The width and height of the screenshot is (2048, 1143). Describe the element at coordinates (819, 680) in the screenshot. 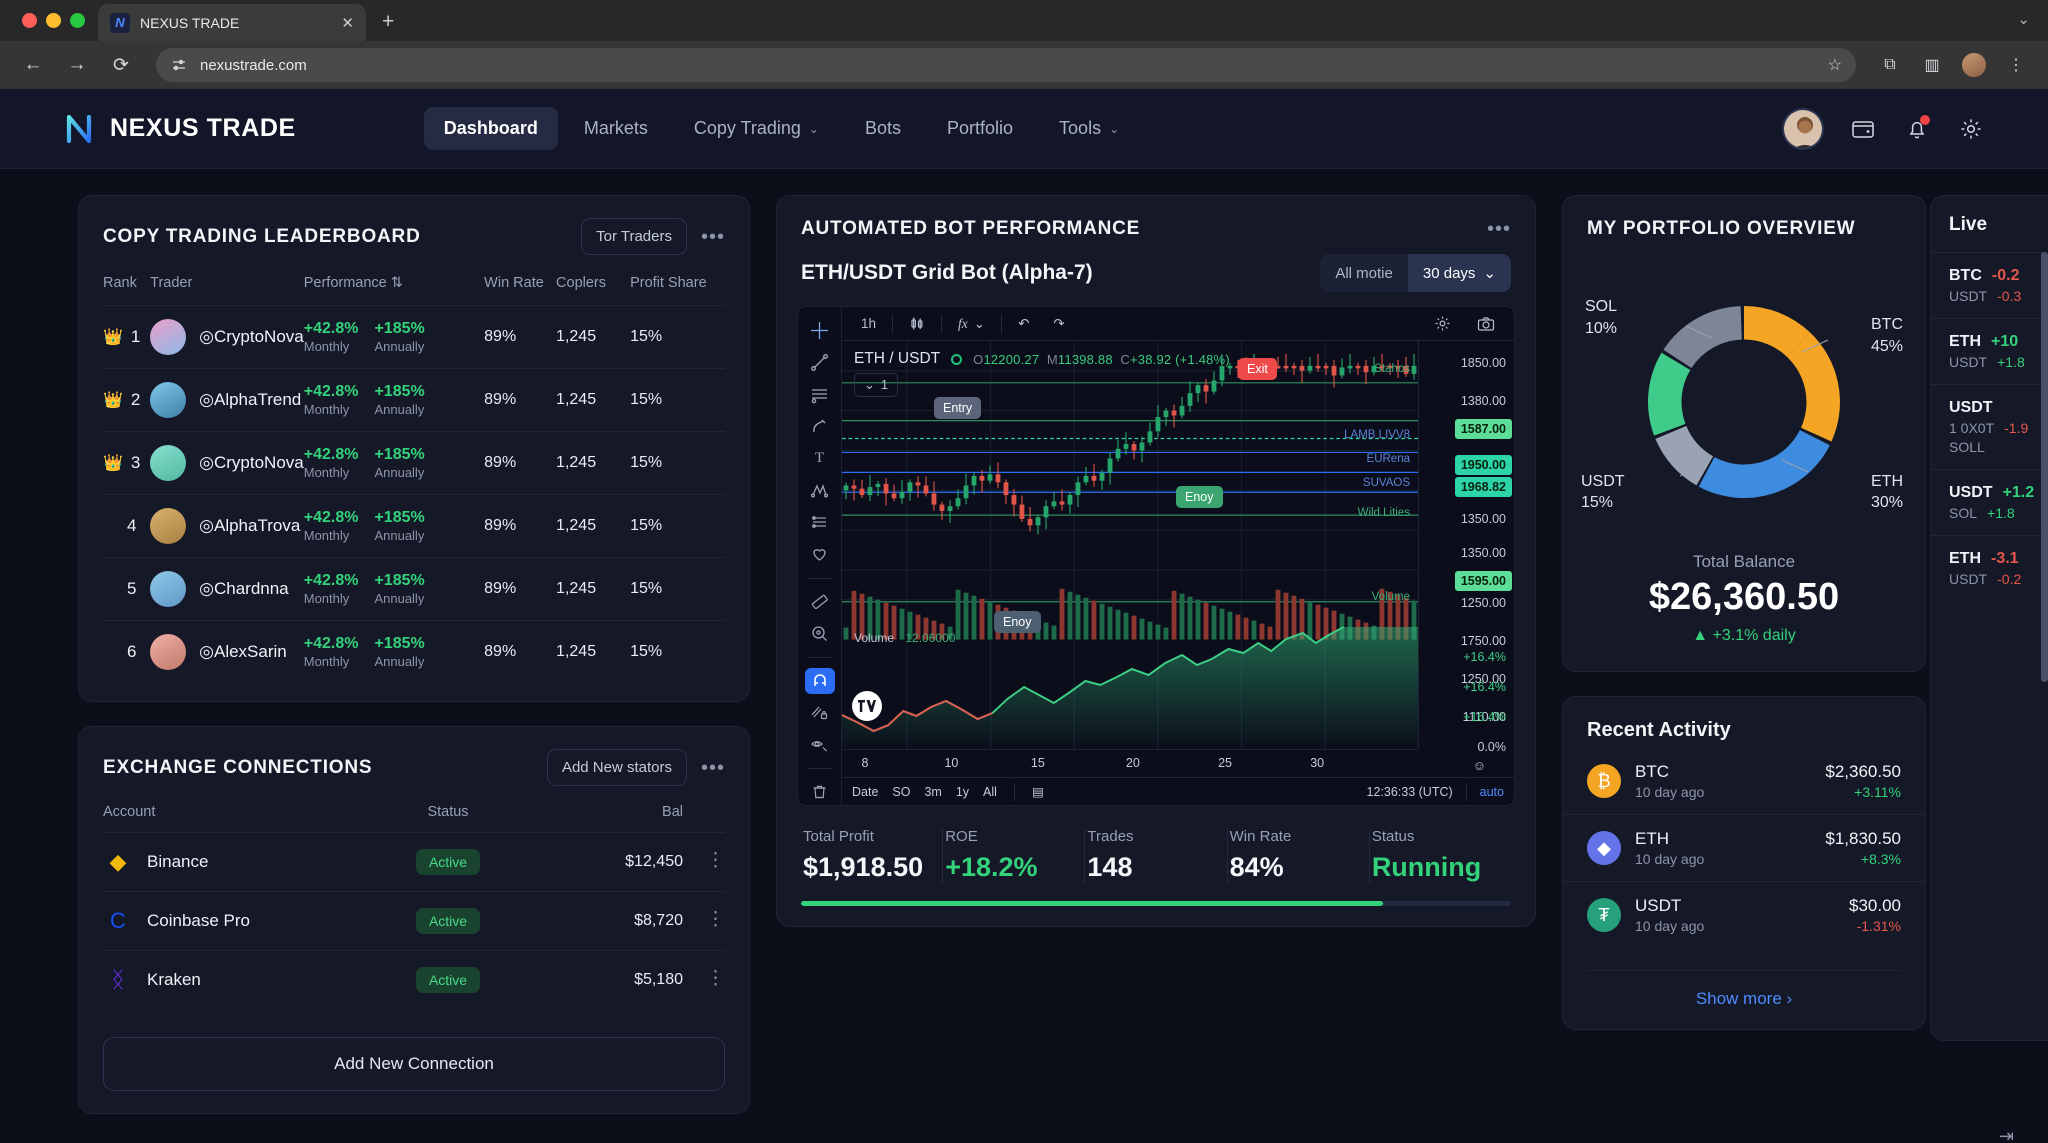

I see `magnet-icon` at that location.